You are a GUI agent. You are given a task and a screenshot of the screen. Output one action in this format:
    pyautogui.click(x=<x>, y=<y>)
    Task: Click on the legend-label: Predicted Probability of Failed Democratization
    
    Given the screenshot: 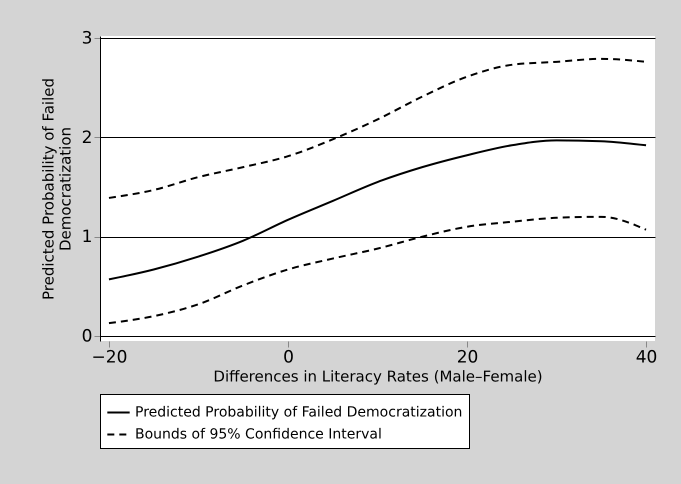 What is the action you would take?
    pyautogui.click(x=298, y=412)
    